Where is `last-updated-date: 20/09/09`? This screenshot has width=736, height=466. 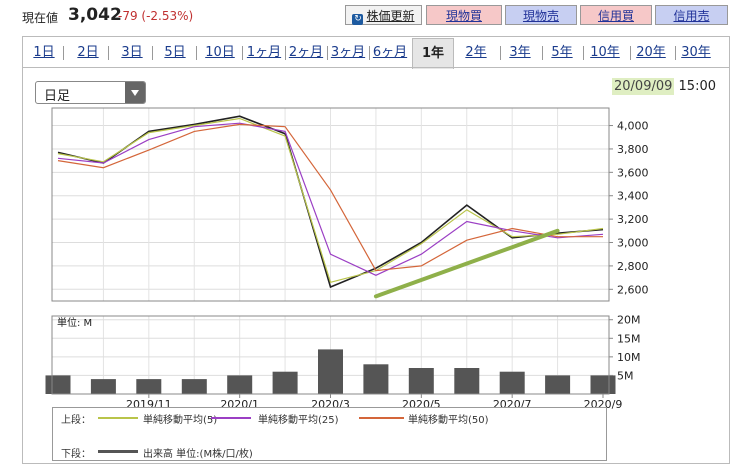 last-updated-date: 20/09/09 is located at coordinates (643, 86).